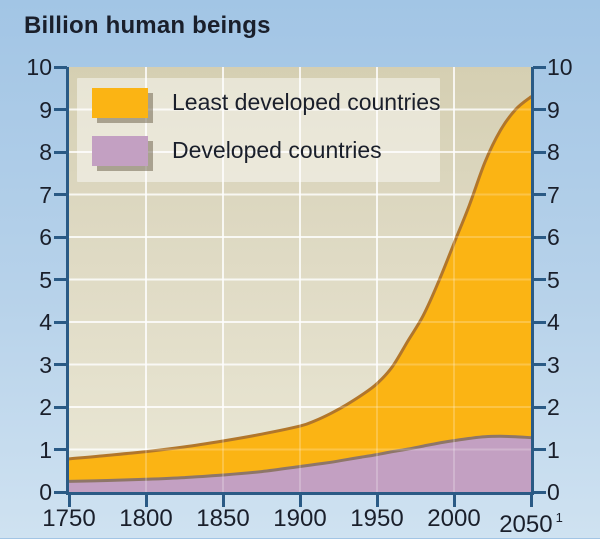 The height and width of the screenshot is (539, 600). Describe the element at coordinates (147, 25) in the screenshot. I see `chart-title: Billion human beings` at that location.